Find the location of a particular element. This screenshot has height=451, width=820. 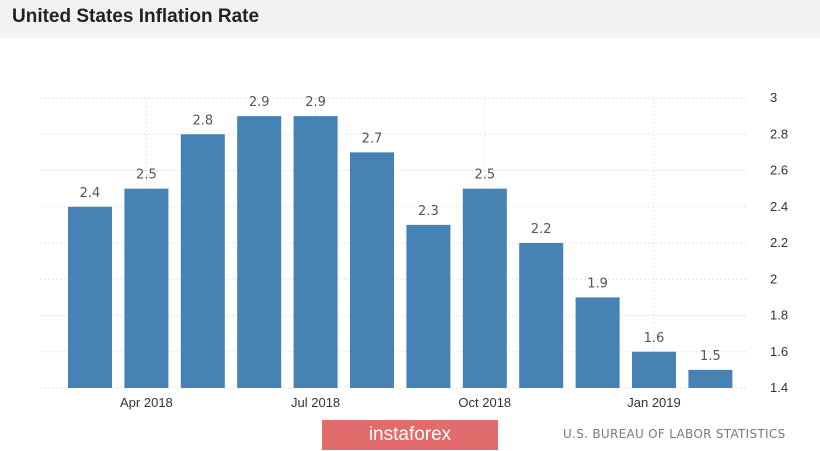

instaforex-logo: instaforex is located at coordinates (410, 435).